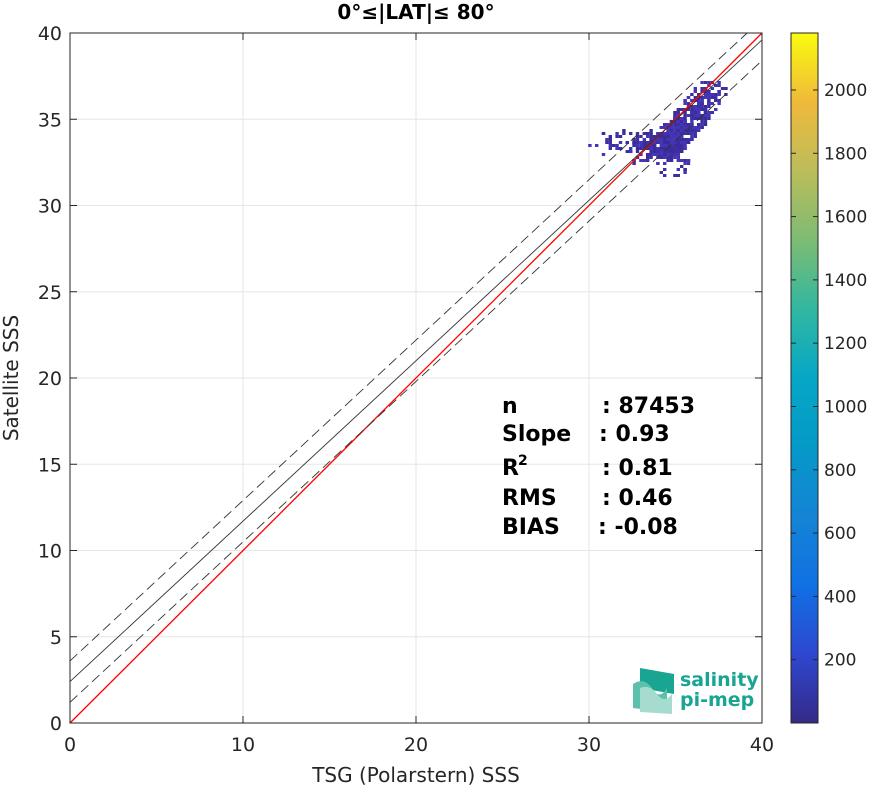  Describe the element at coordinates (845, 344) in the screenshot. I see `colorbar-tick-label: 1200` at that location.